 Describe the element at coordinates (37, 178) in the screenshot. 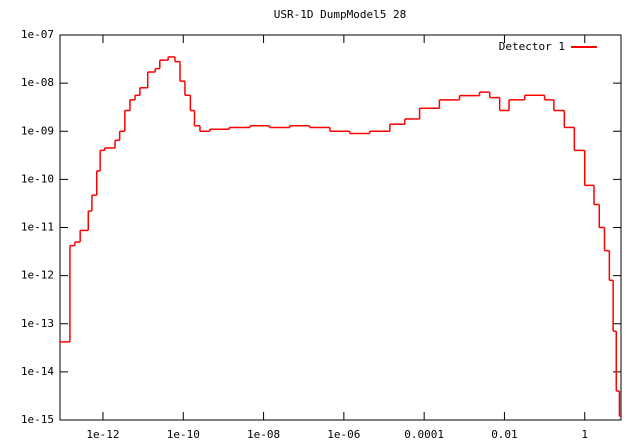

I see `y-tick-label: 1e-10` at that location.